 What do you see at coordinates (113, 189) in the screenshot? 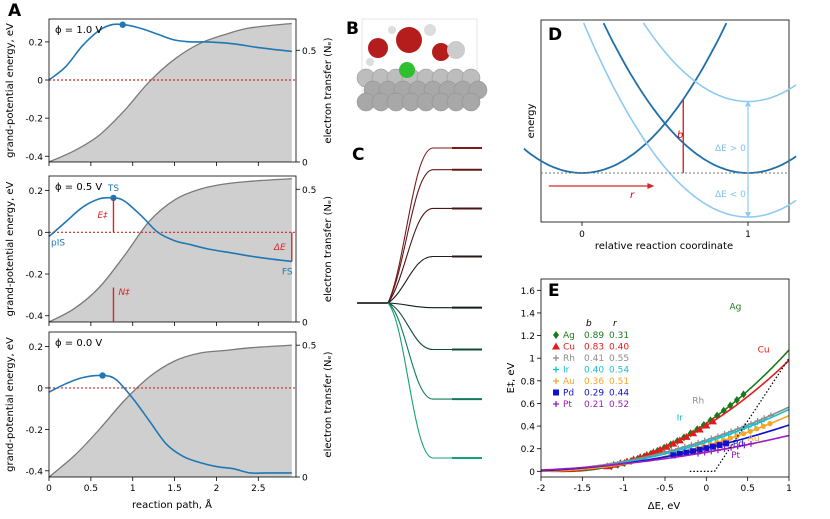
I see `ts-label: TS` at bounding box center [113, 189].